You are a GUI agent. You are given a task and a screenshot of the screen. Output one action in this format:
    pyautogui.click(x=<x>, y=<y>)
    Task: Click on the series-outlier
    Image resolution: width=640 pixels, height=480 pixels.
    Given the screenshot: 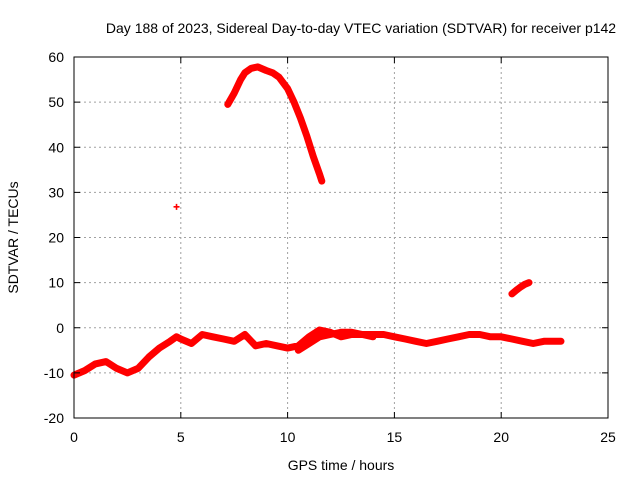 What is the action you would take?
    pyautogui.click(x=176, y=206)
    